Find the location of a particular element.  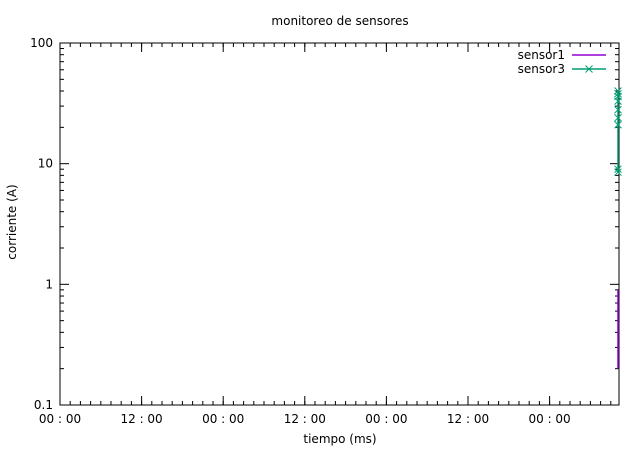

legend-marker-sensor3 is located at coordinates (589, 69).